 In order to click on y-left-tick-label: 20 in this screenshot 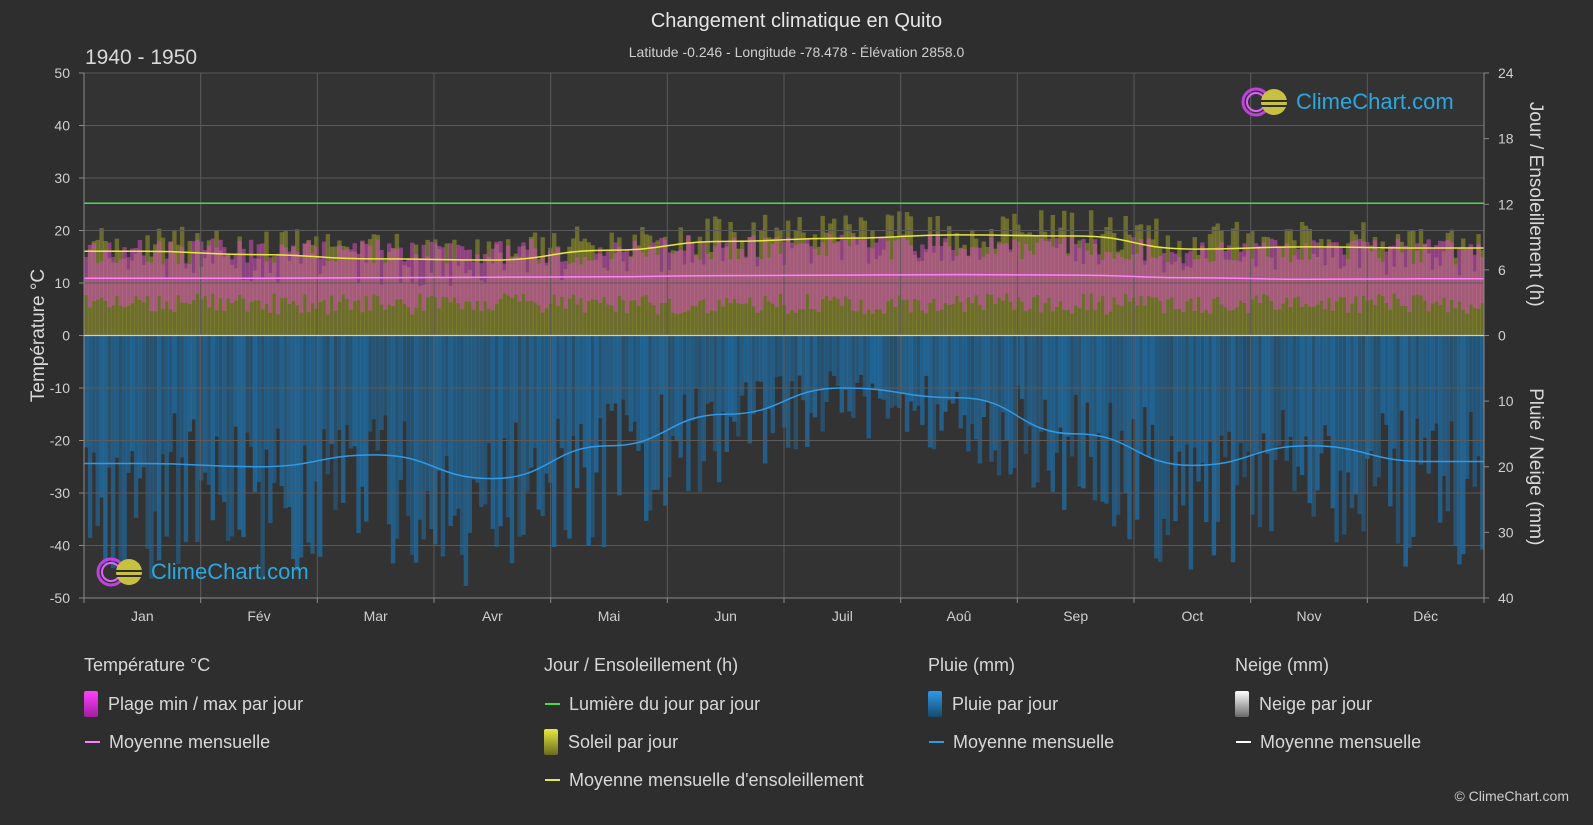, I will do `click(62, 231)`.